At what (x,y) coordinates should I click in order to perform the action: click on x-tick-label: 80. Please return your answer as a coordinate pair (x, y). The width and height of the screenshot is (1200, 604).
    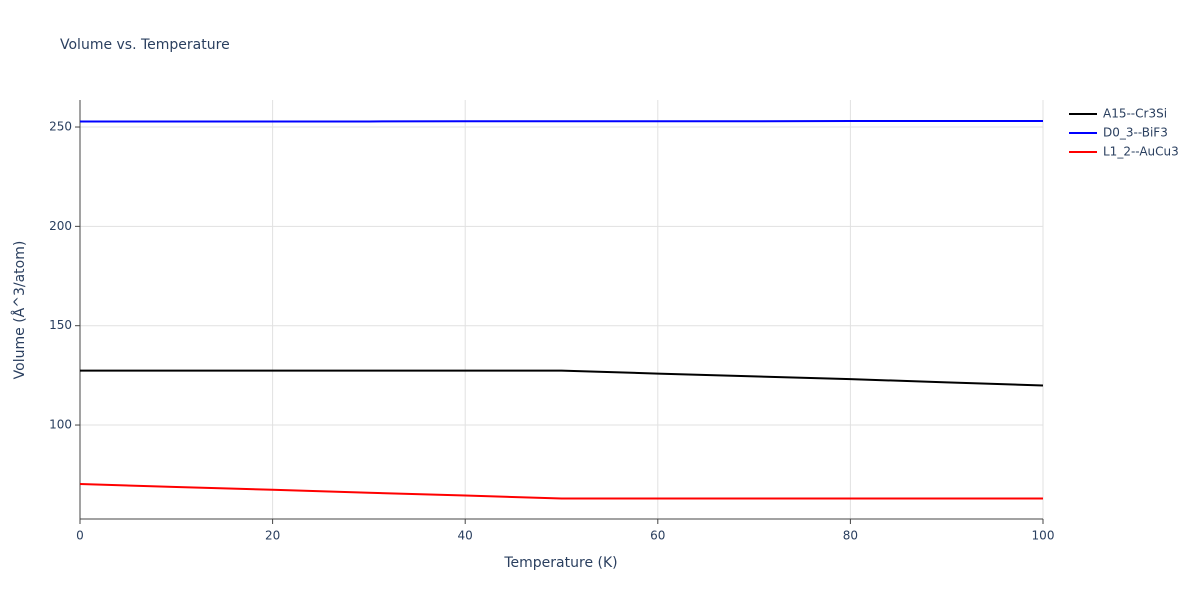
    Looking at the image, I should click on (850, 536).